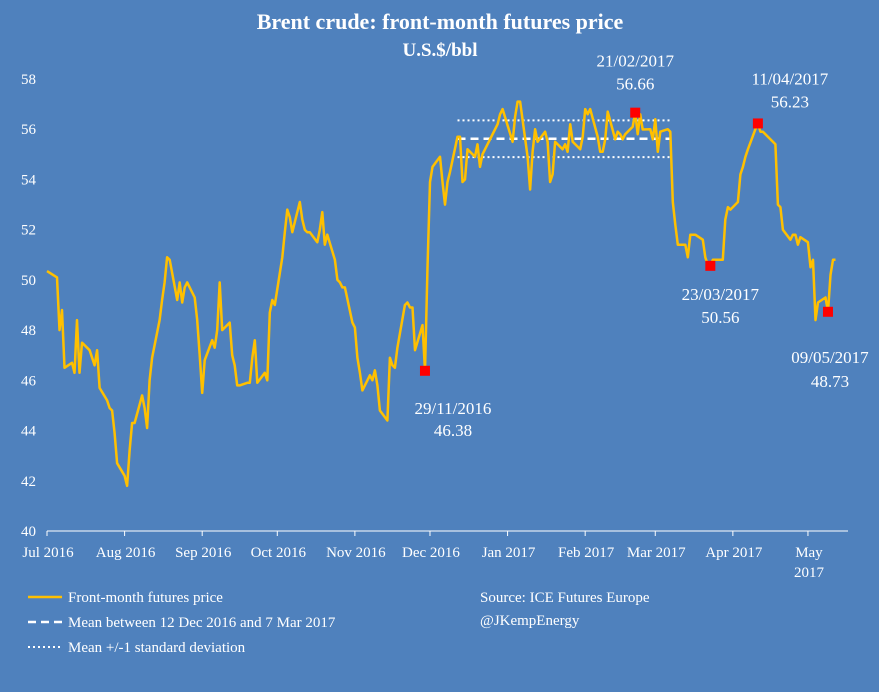 The image size is (879, 692). Describe the element at coordinates (530, 621) in the screenshot. I see `author-handle: @JKempEnergy` at that location.